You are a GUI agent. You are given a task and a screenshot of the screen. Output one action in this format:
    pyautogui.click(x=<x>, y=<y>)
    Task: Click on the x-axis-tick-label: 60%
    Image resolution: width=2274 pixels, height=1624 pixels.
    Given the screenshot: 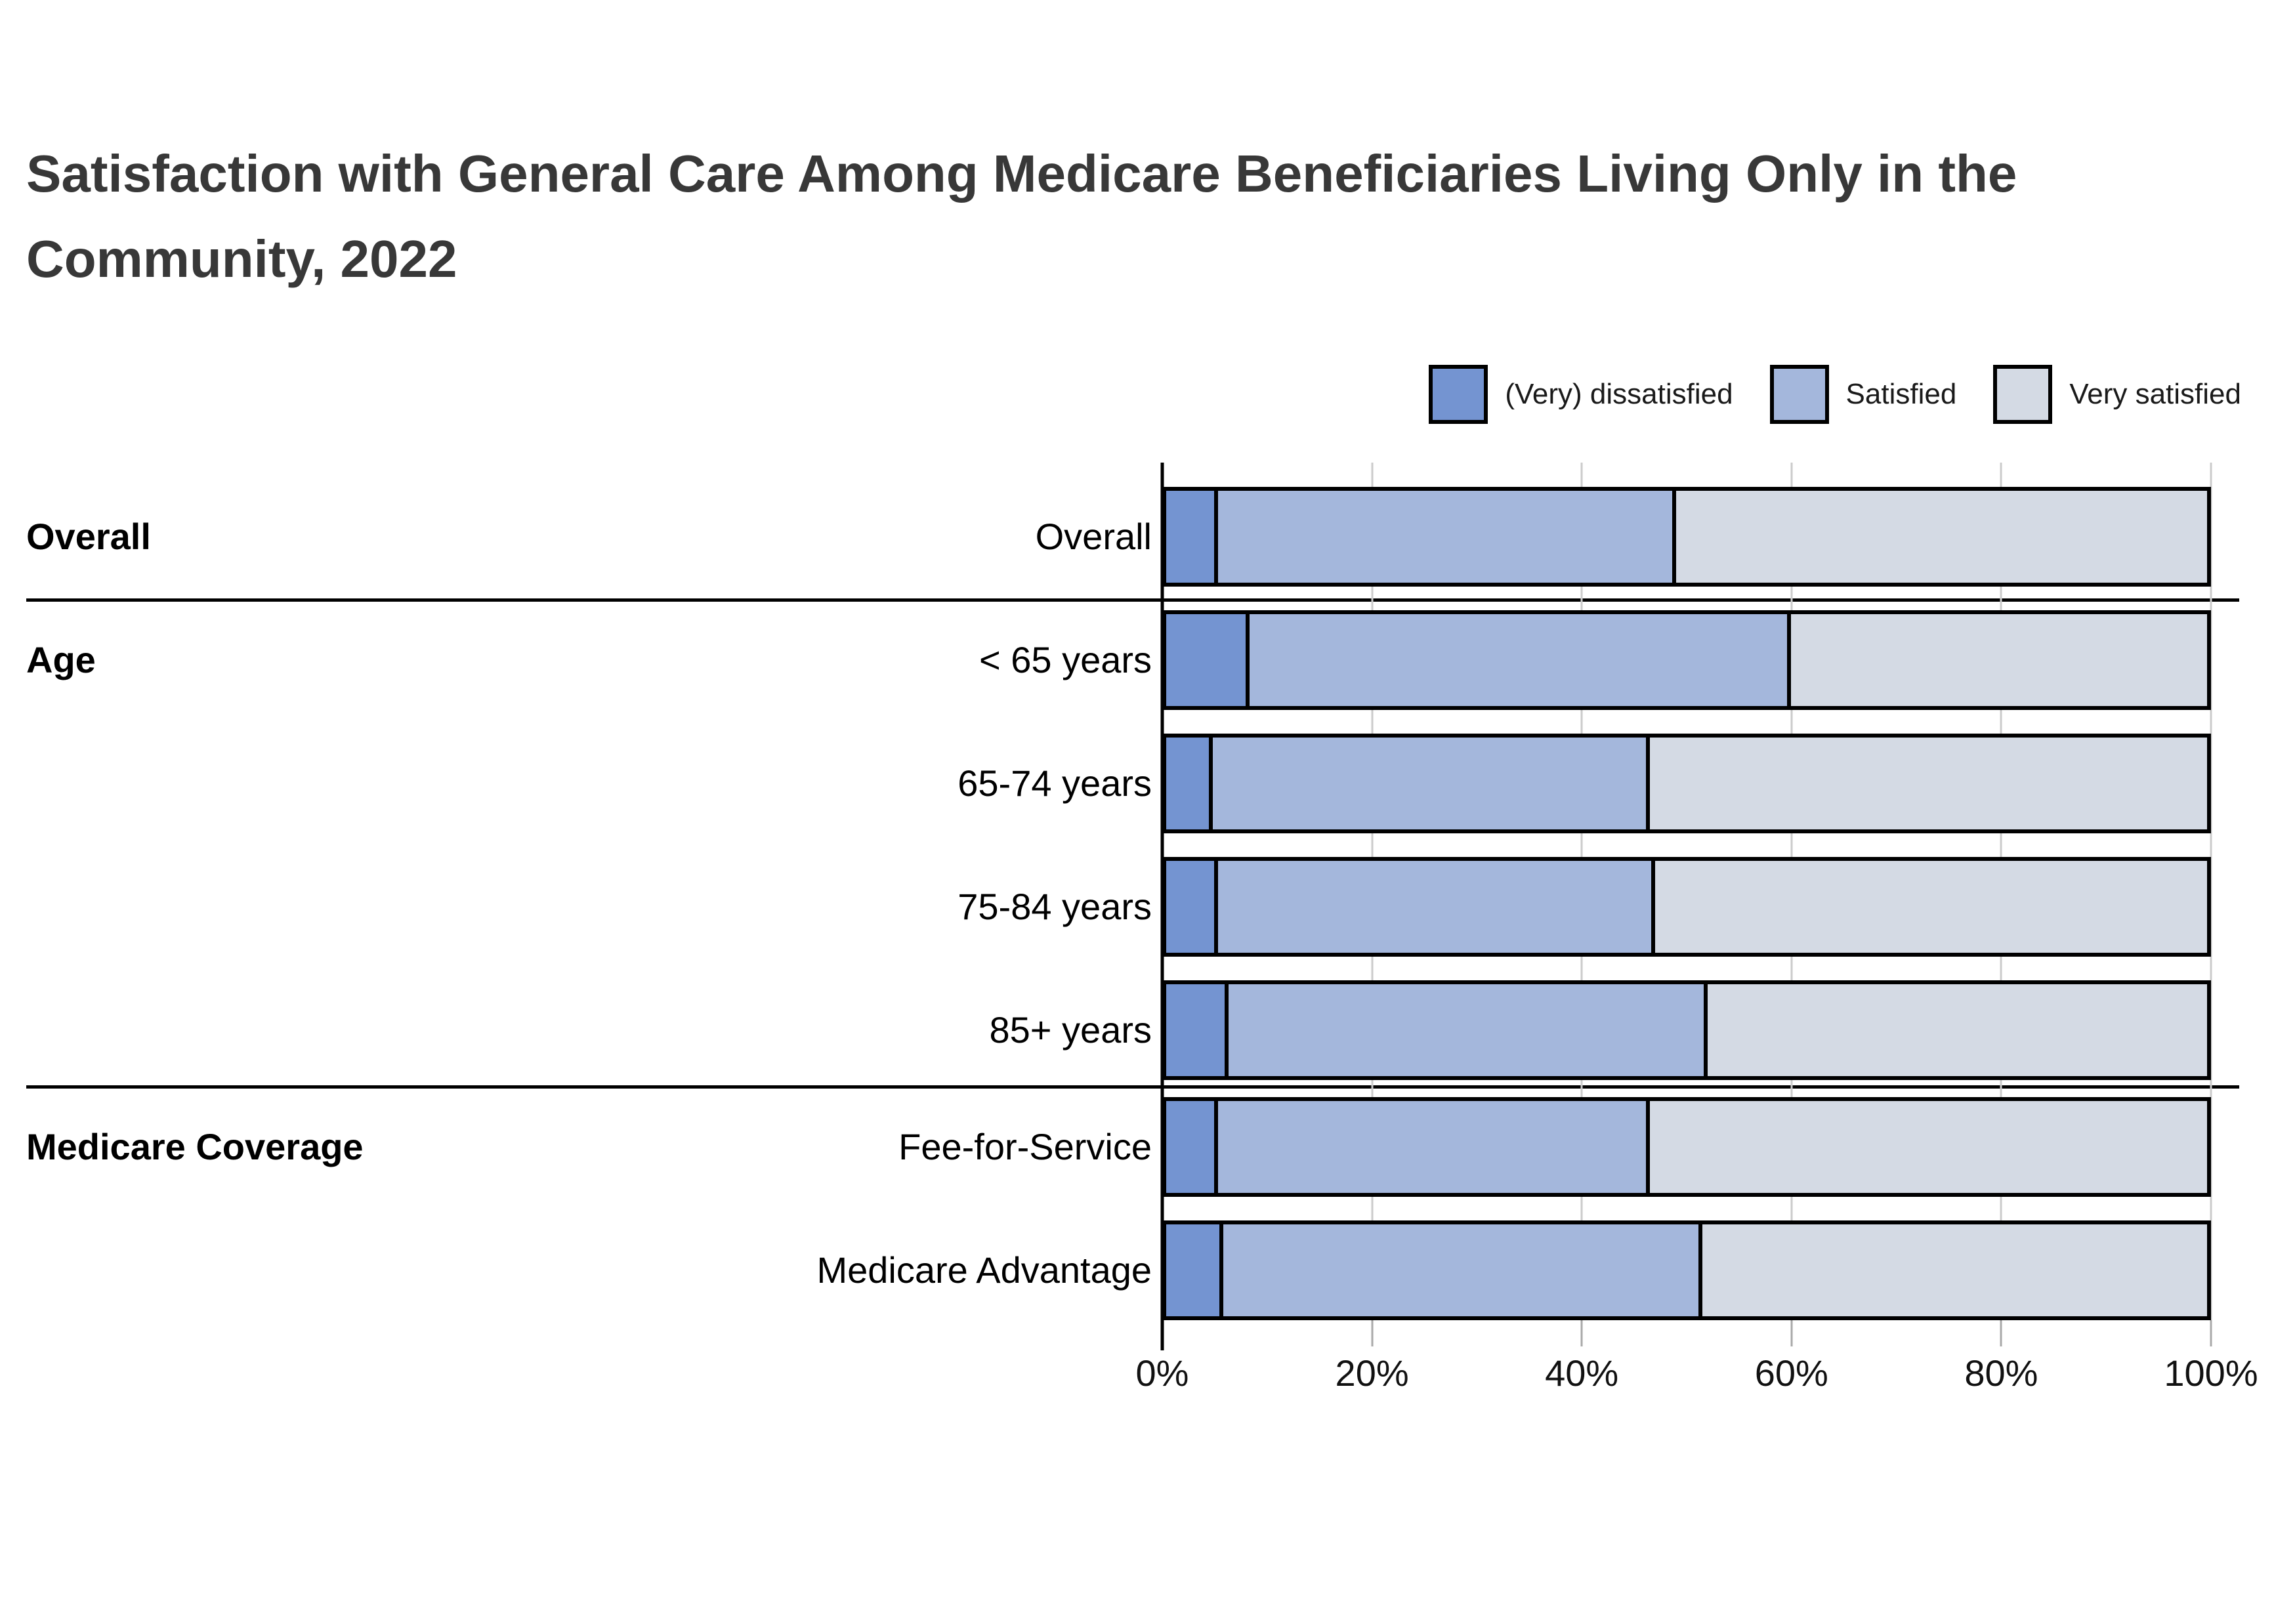 What is the action you would take?
    pyautogui.click(x=1791, y=1373)
    